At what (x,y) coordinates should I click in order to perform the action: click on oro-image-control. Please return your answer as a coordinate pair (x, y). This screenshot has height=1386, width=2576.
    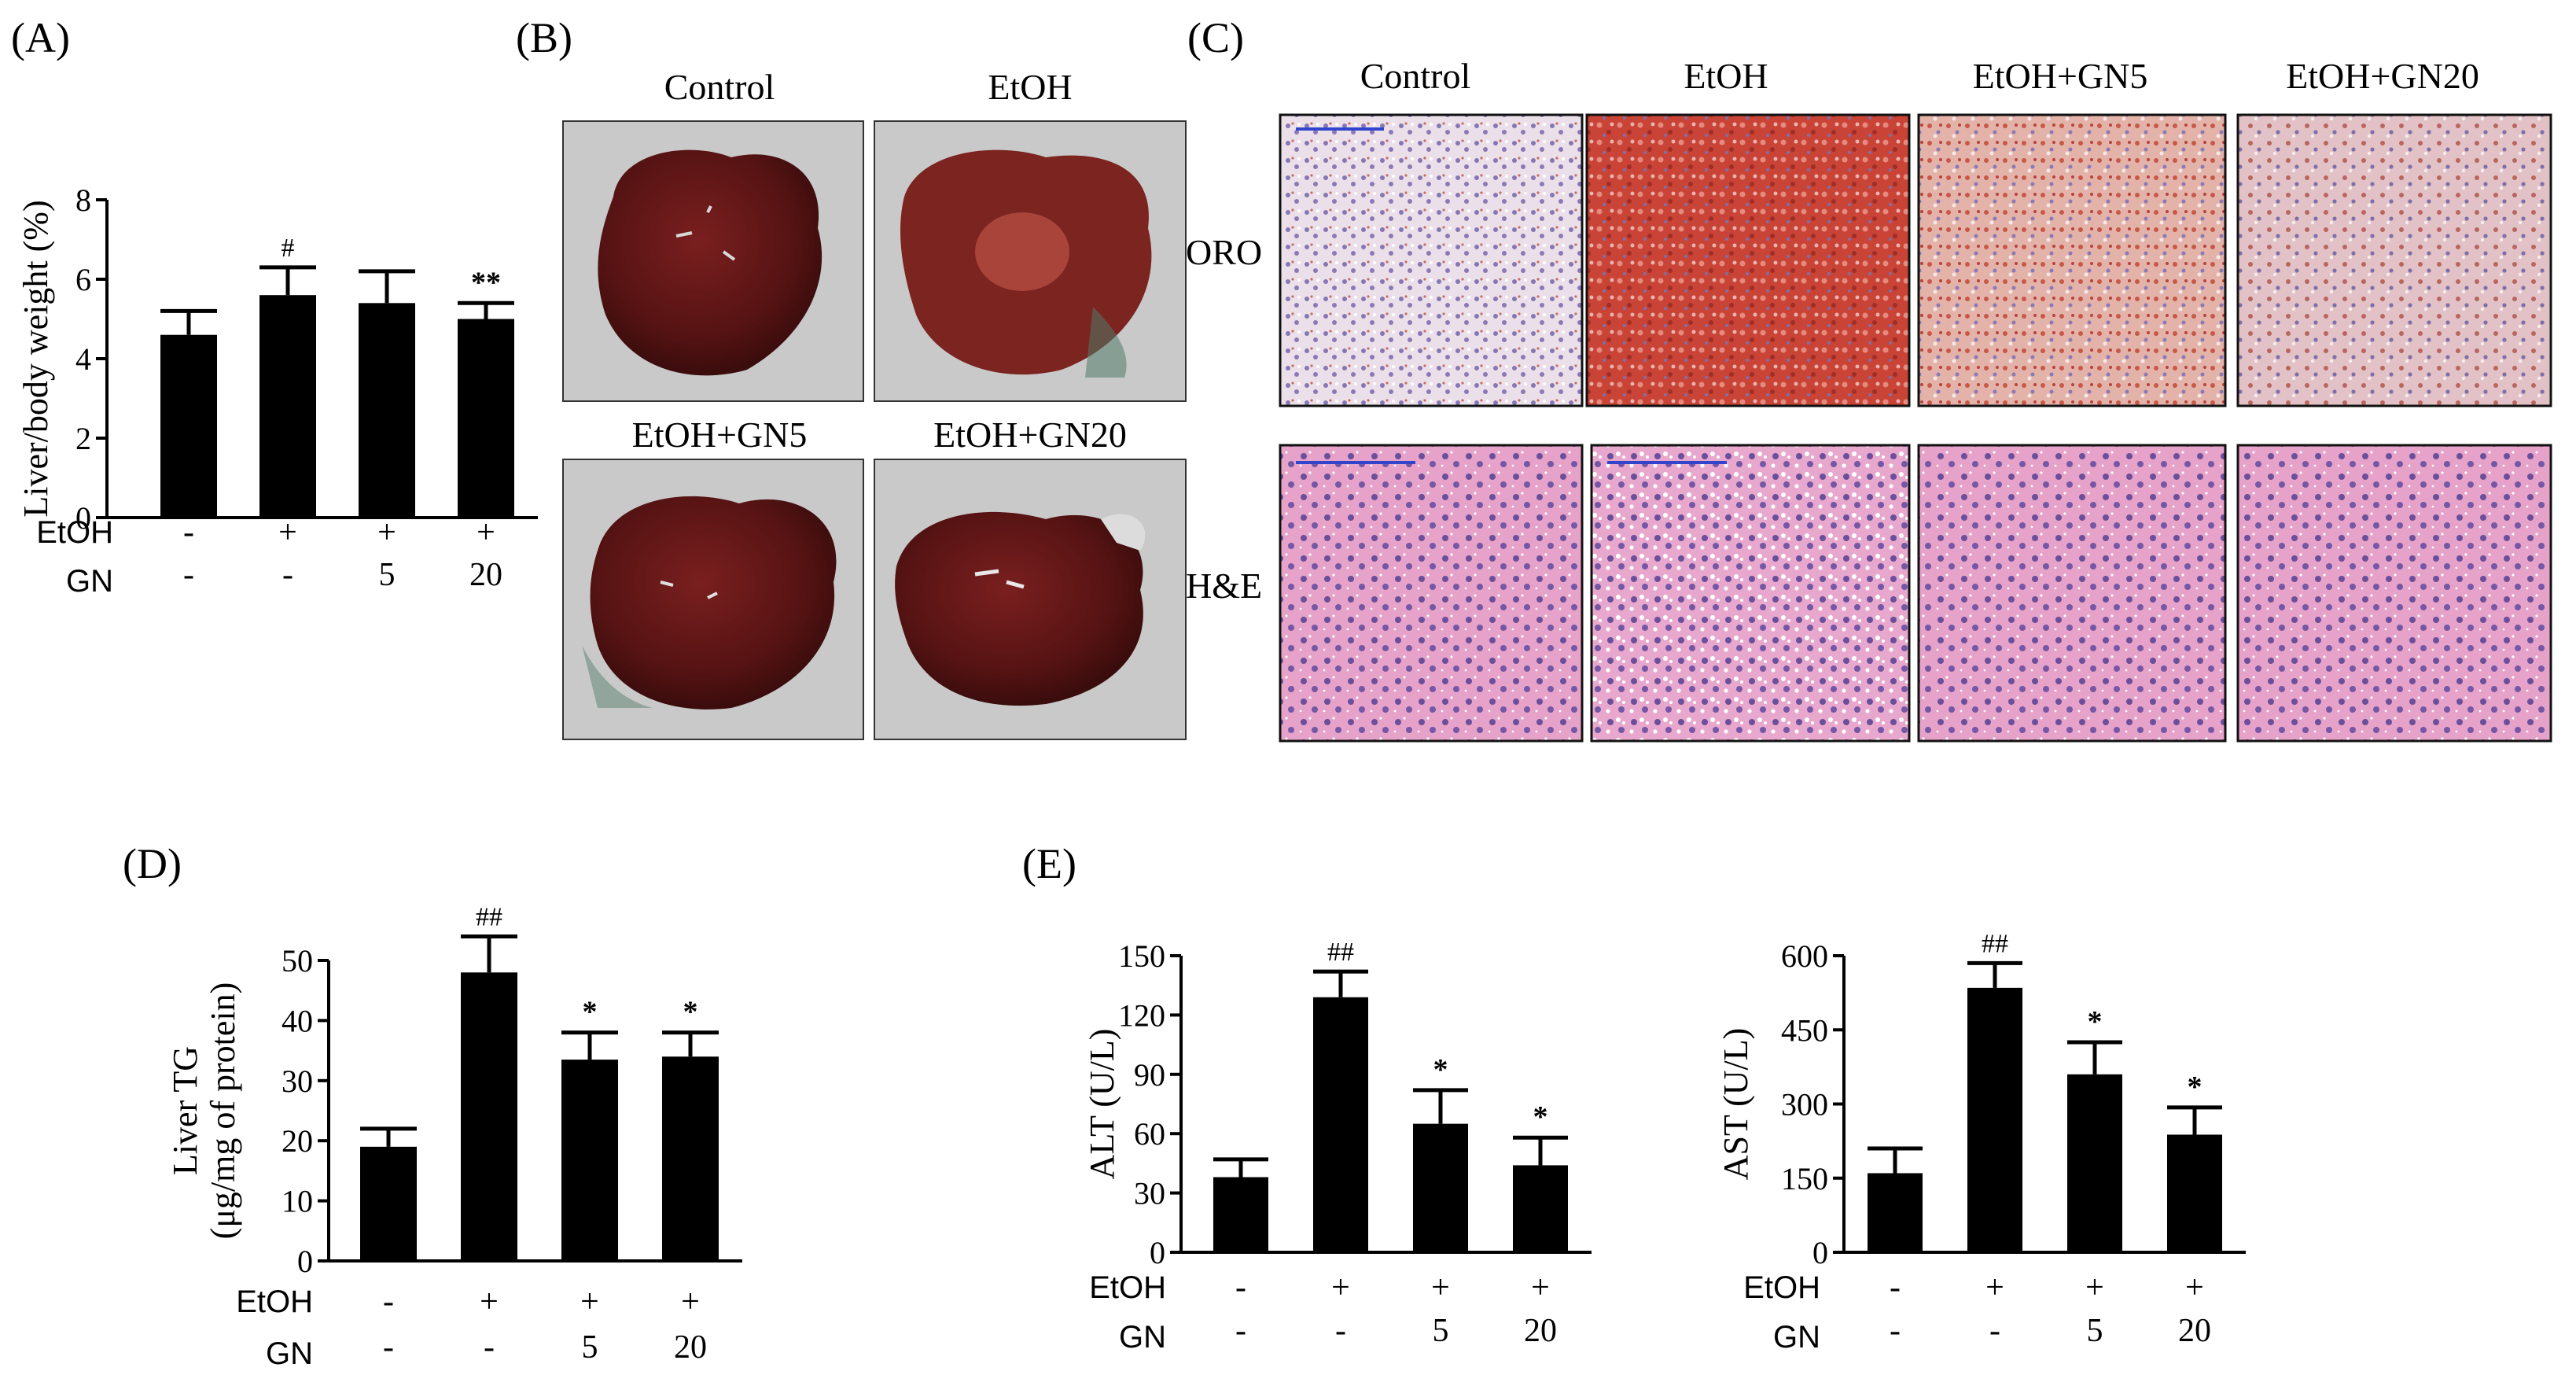
    Looking at the image, I should click on (1431, 260).